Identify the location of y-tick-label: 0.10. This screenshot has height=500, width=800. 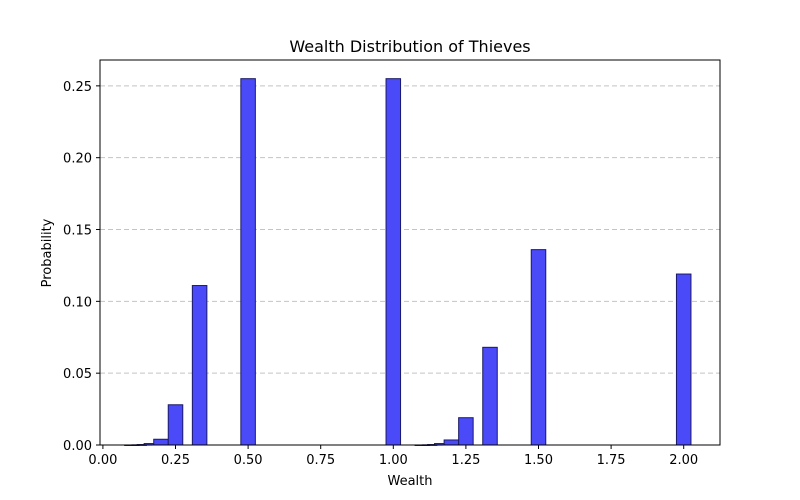
(77, 302).